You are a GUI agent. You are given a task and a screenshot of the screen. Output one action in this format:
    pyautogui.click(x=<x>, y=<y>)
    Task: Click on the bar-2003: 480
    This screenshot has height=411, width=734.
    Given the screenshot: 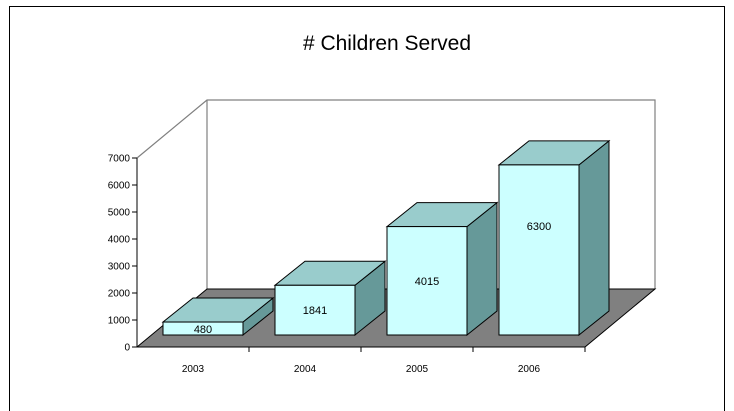 What is the action you would take?
    pyautogui.click(x=218, y=316)
    